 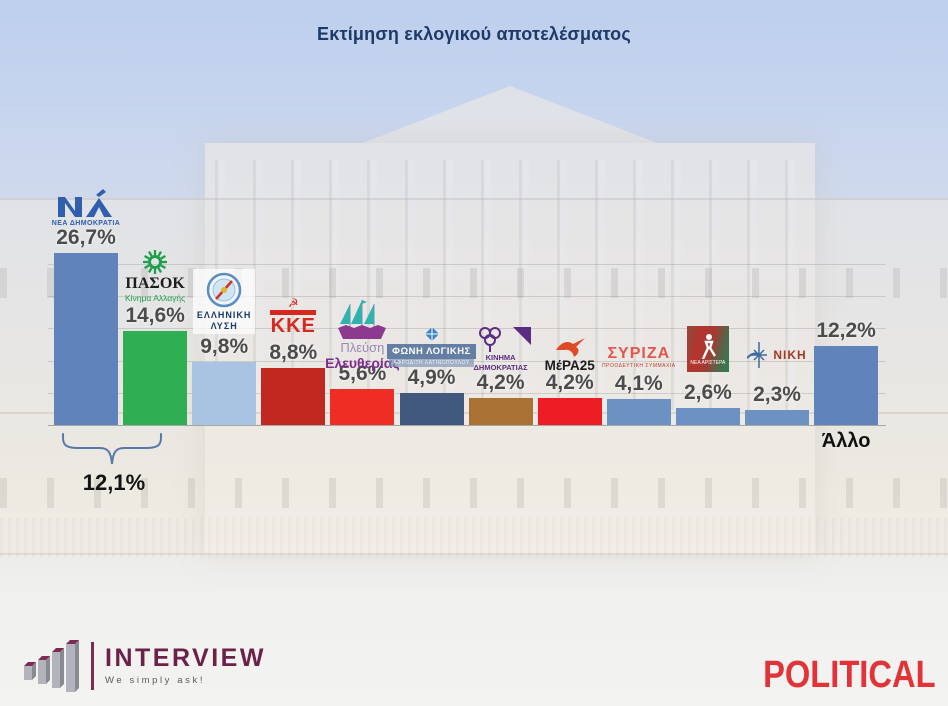 What do you see at coordinates (431, 377) in the screenshot?
I see `value-label-foni-logikis: 4,9%` at bounding box center [431, 377].